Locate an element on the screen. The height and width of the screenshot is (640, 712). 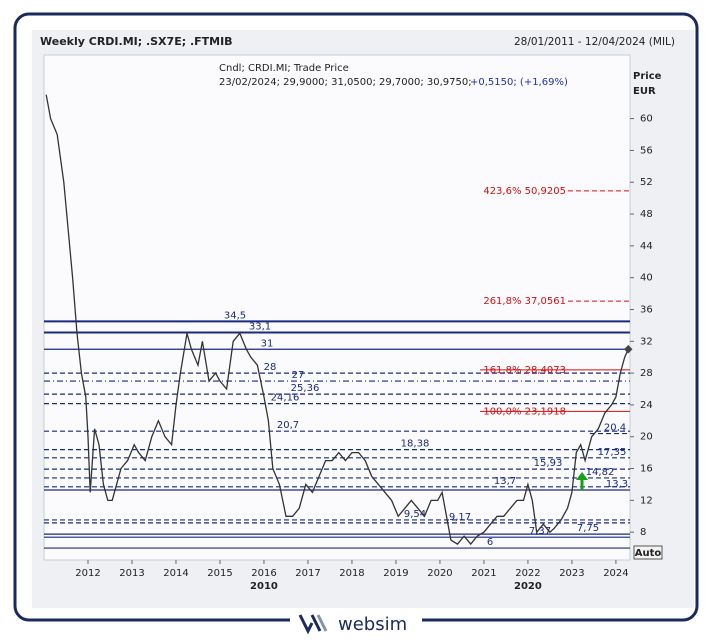
y-tick-label: 60 is located at coordinates (646, 119).